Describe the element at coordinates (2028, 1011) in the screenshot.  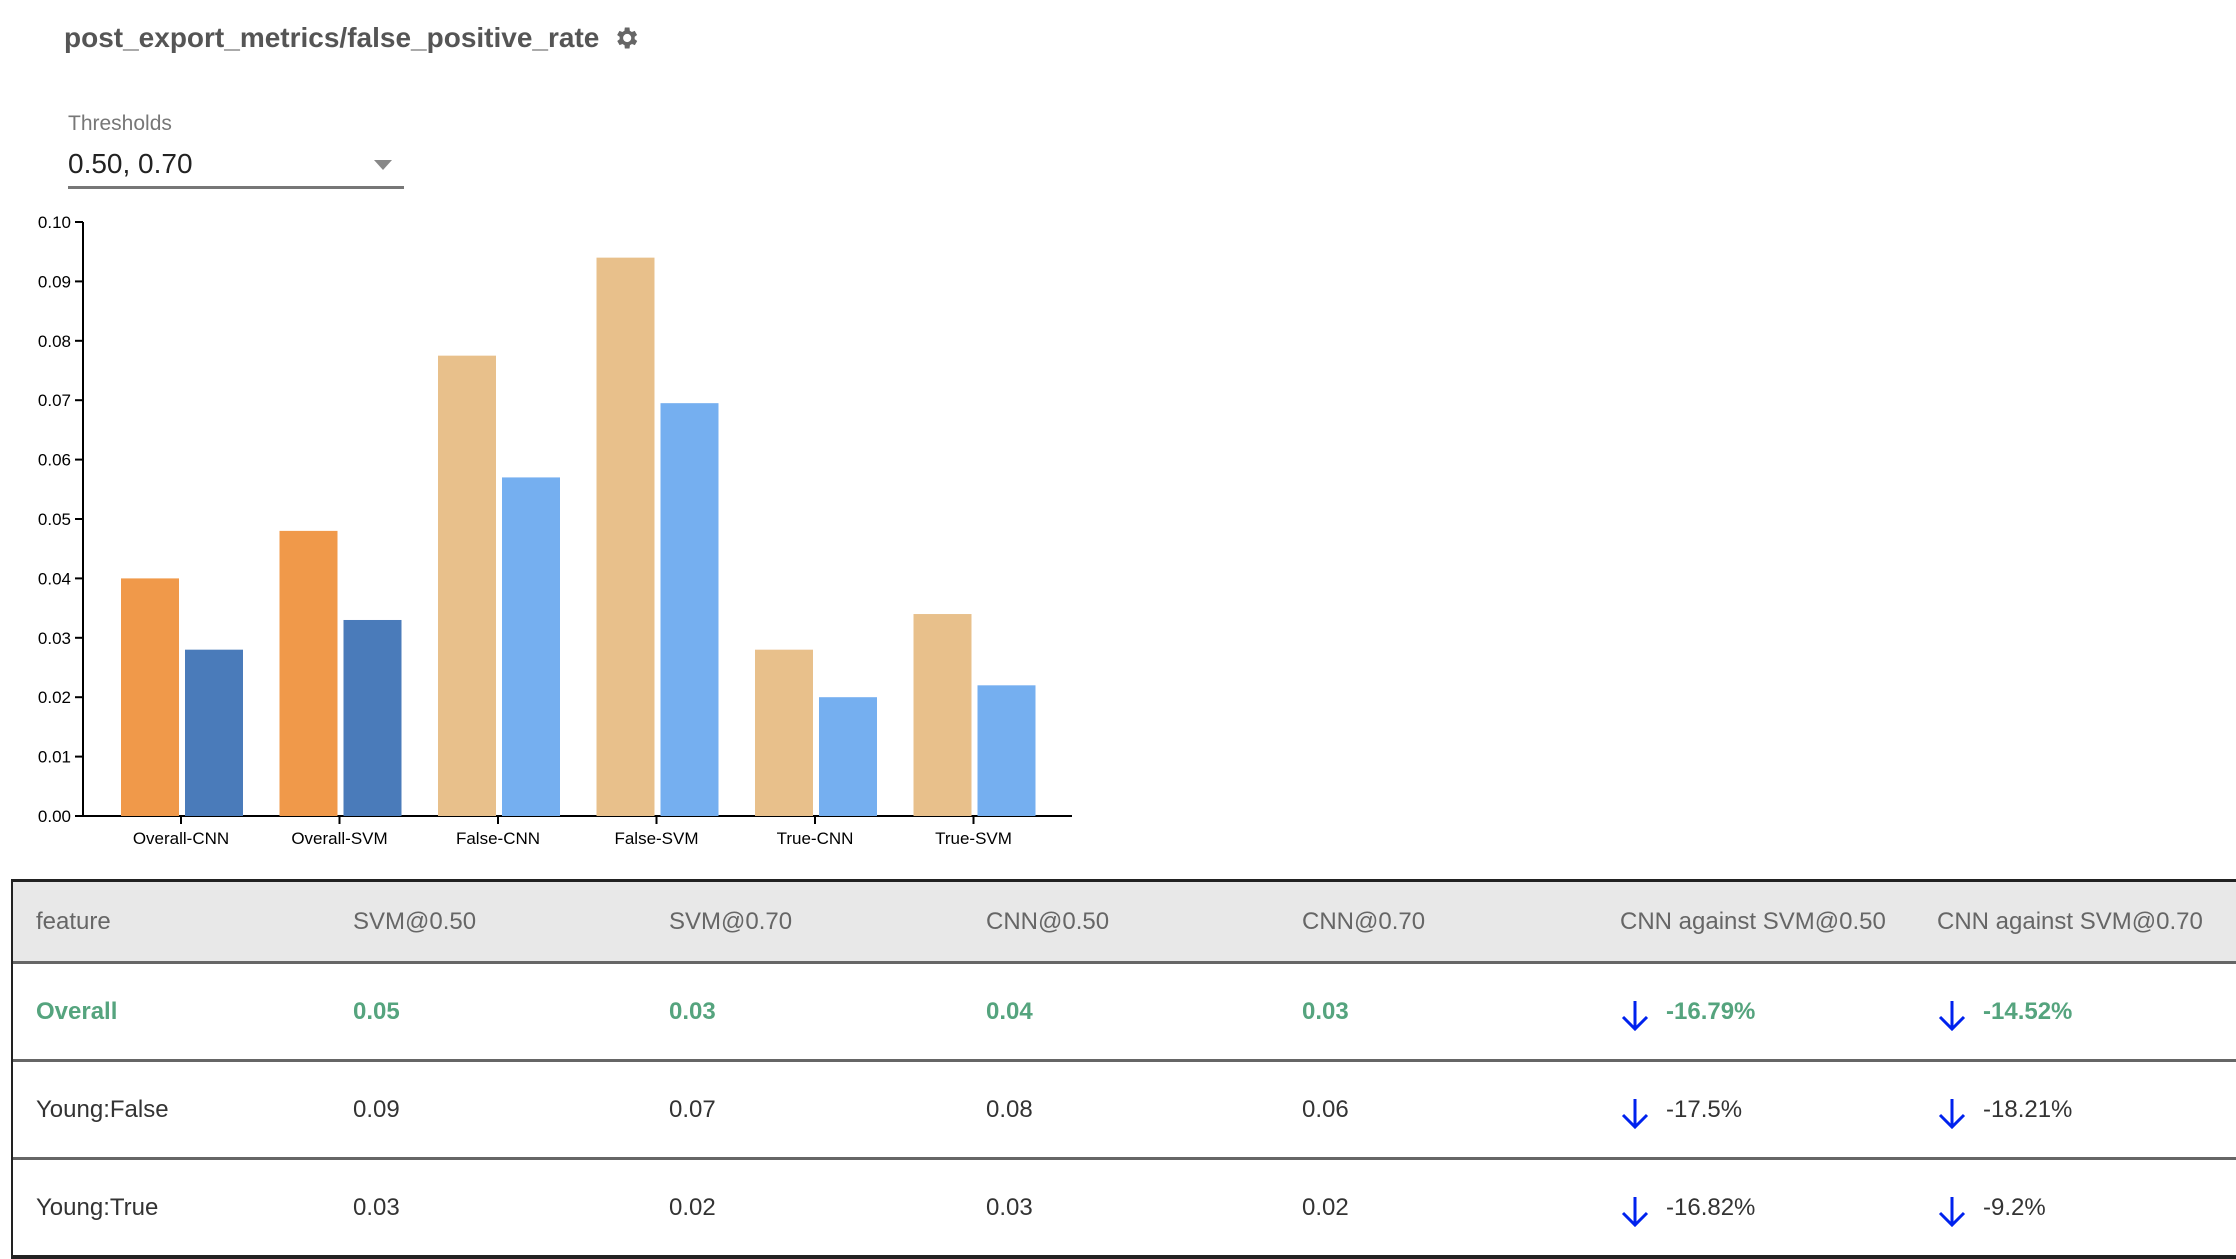
I see `delta-value: -14.52%` at that location.